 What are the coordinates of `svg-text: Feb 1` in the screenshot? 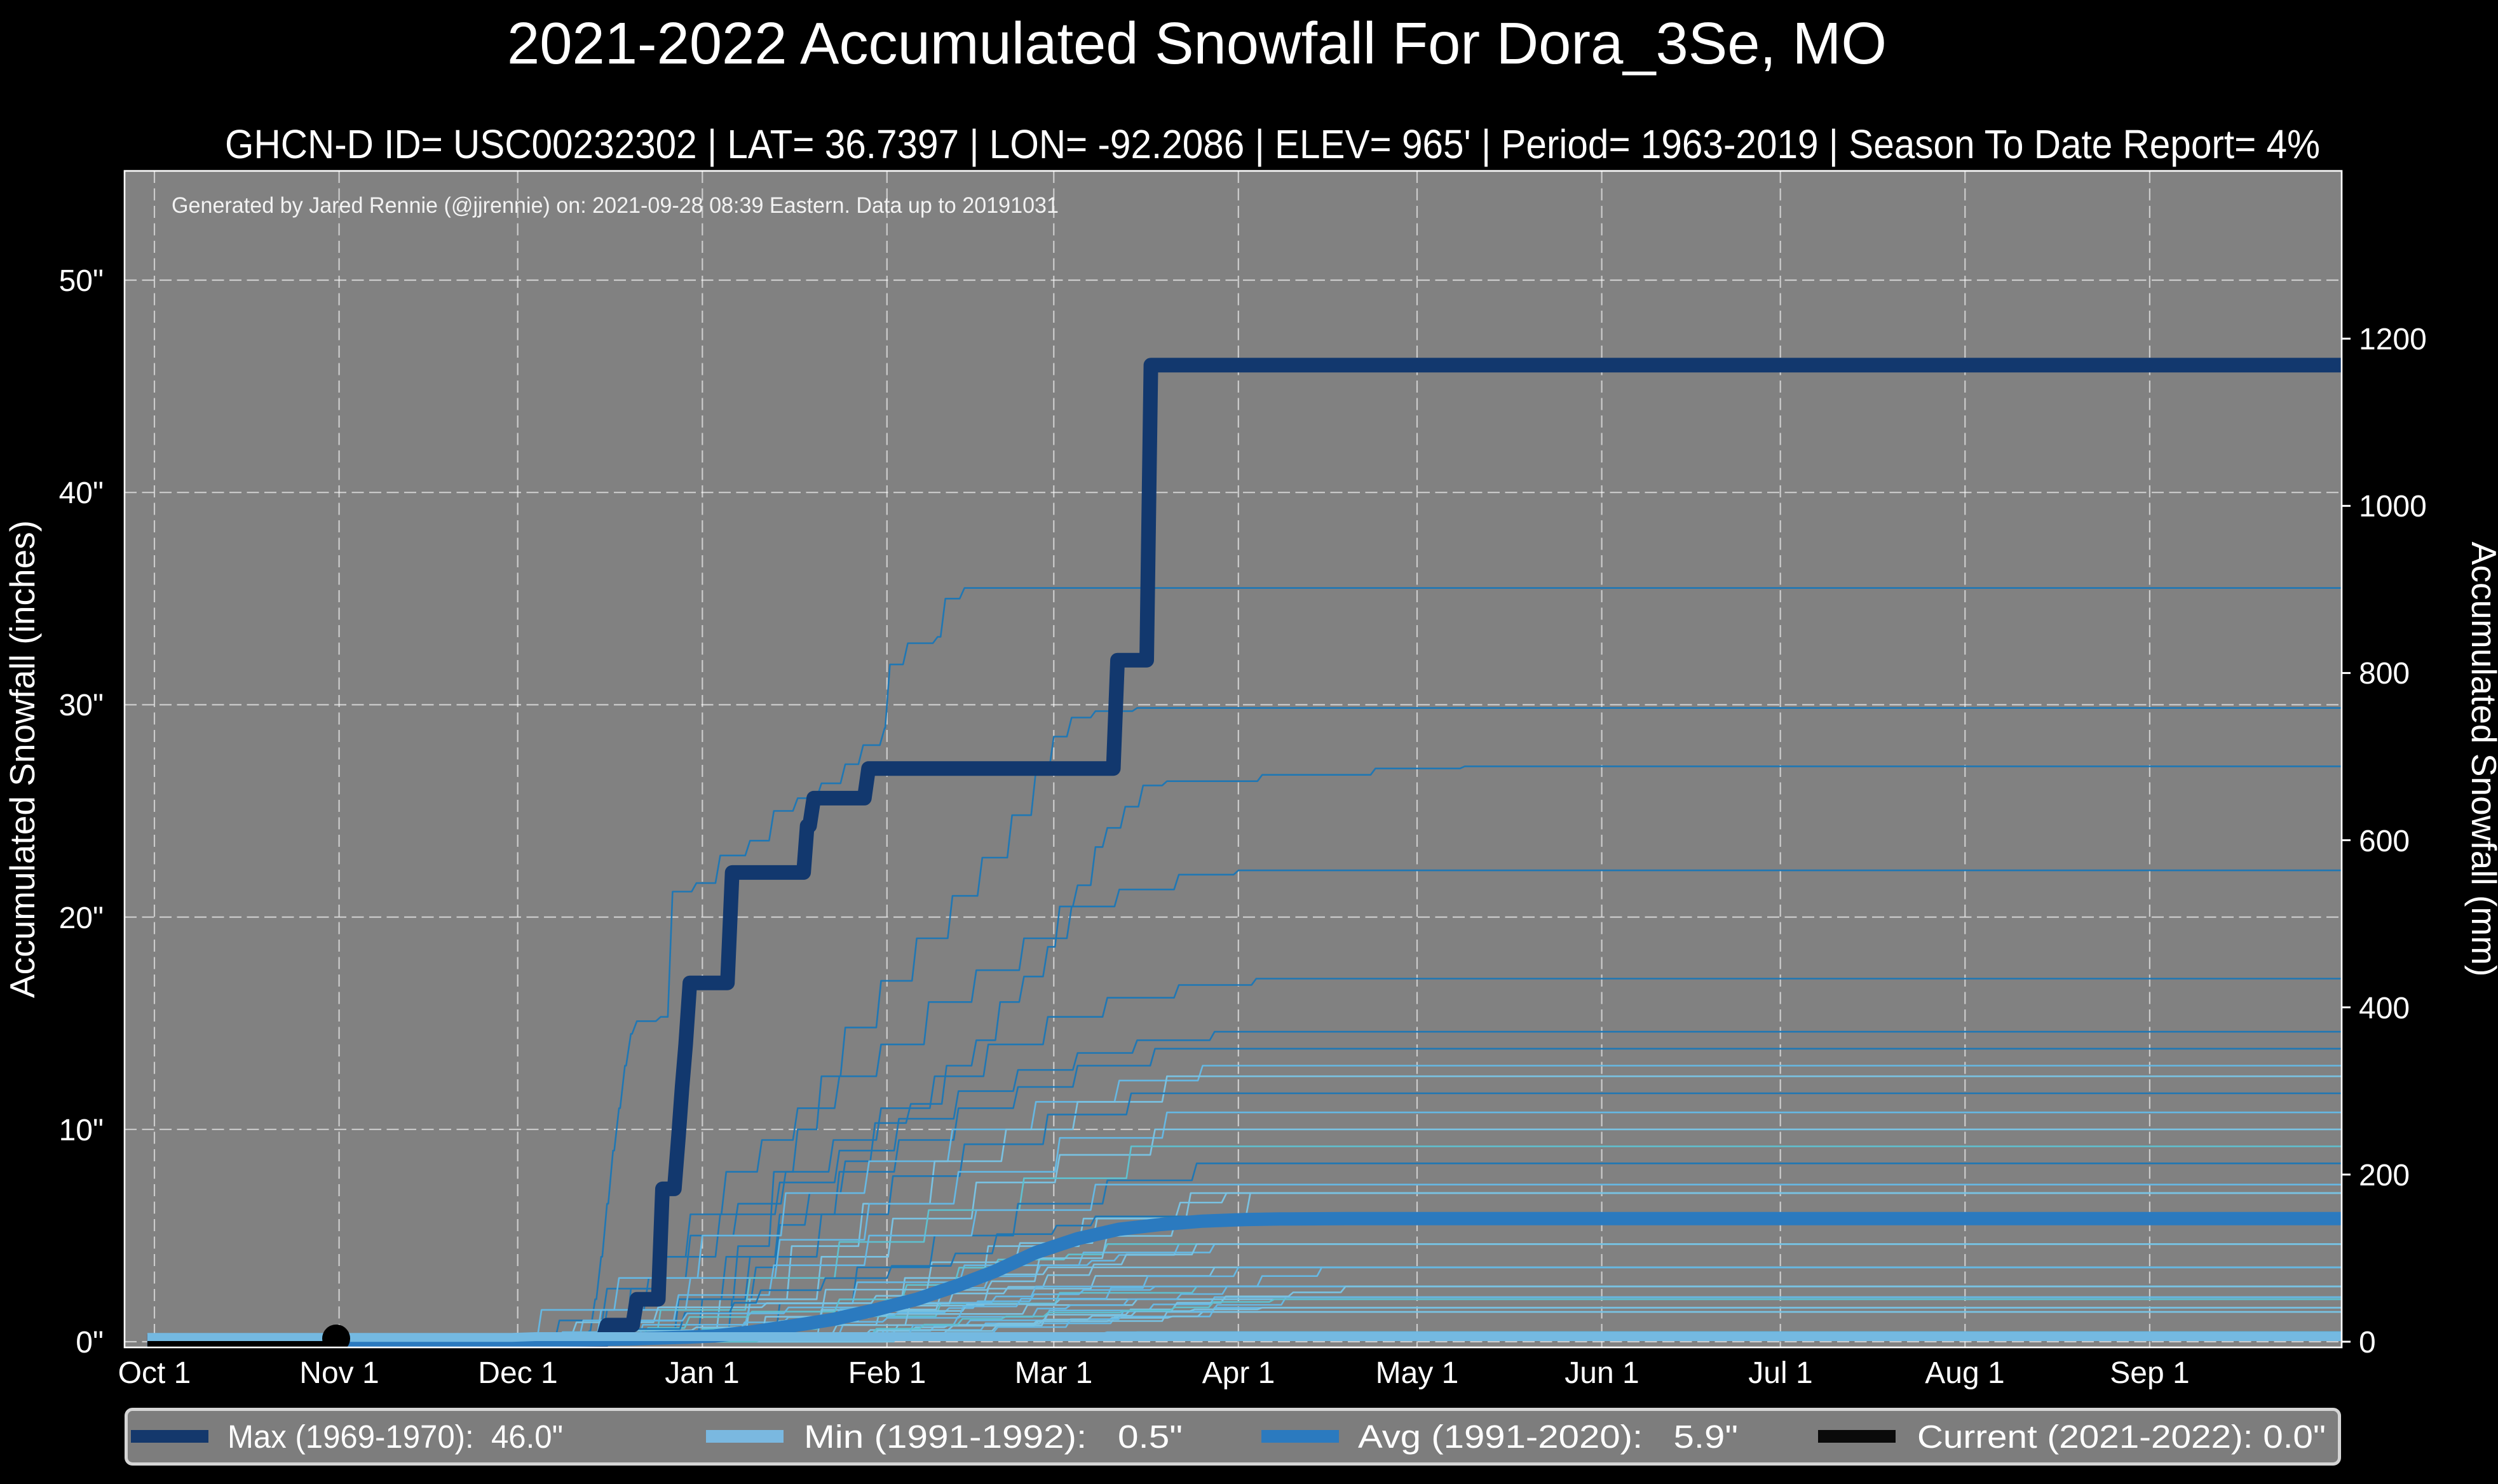 It's located at (887, 1373).